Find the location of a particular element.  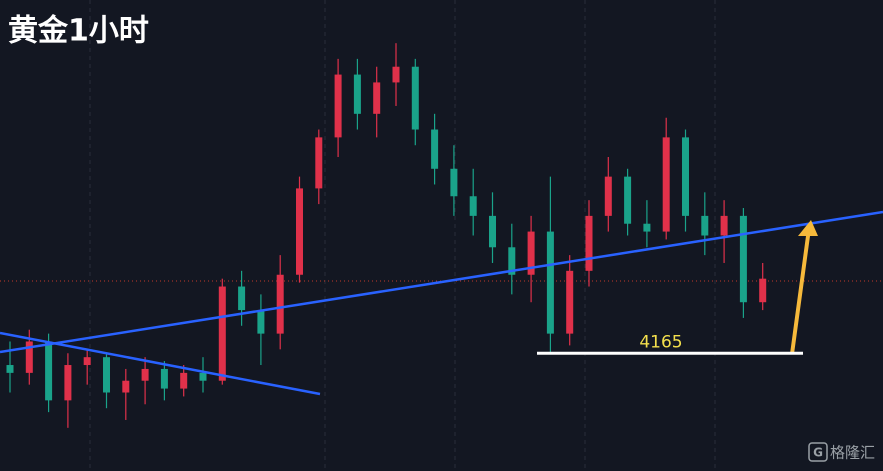

arrow is located at coordinates (804, 287).